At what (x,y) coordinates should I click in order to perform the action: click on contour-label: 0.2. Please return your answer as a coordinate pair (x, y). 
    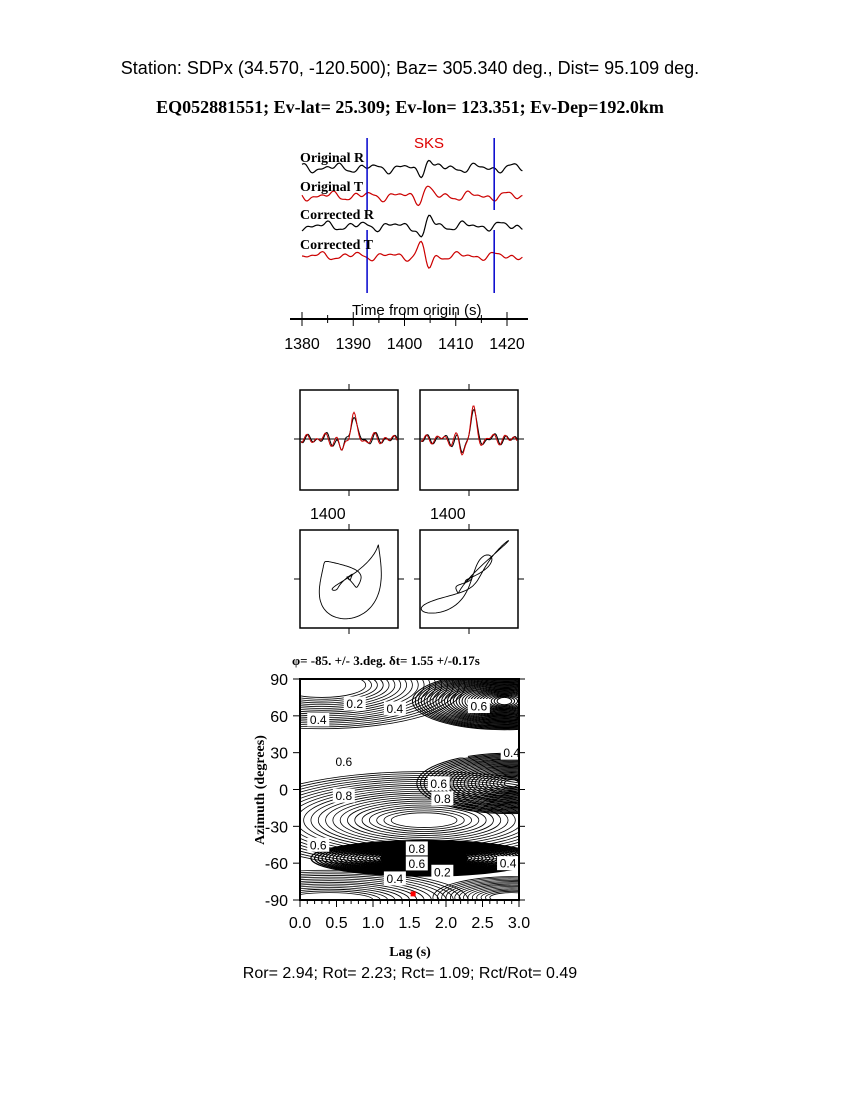
    Looking at the image, I should click on (442, 872).